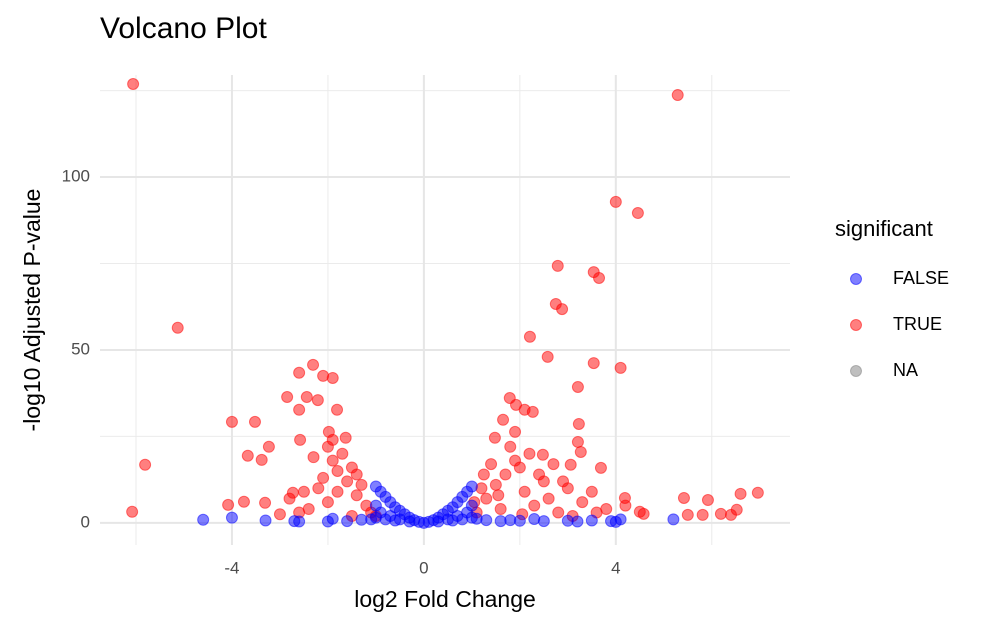 The image size is (998, 635). What do you see at coordinates (615, 567) in the screenshot?
I see `x-tick-label: 4` at bounding box center [615, 567].